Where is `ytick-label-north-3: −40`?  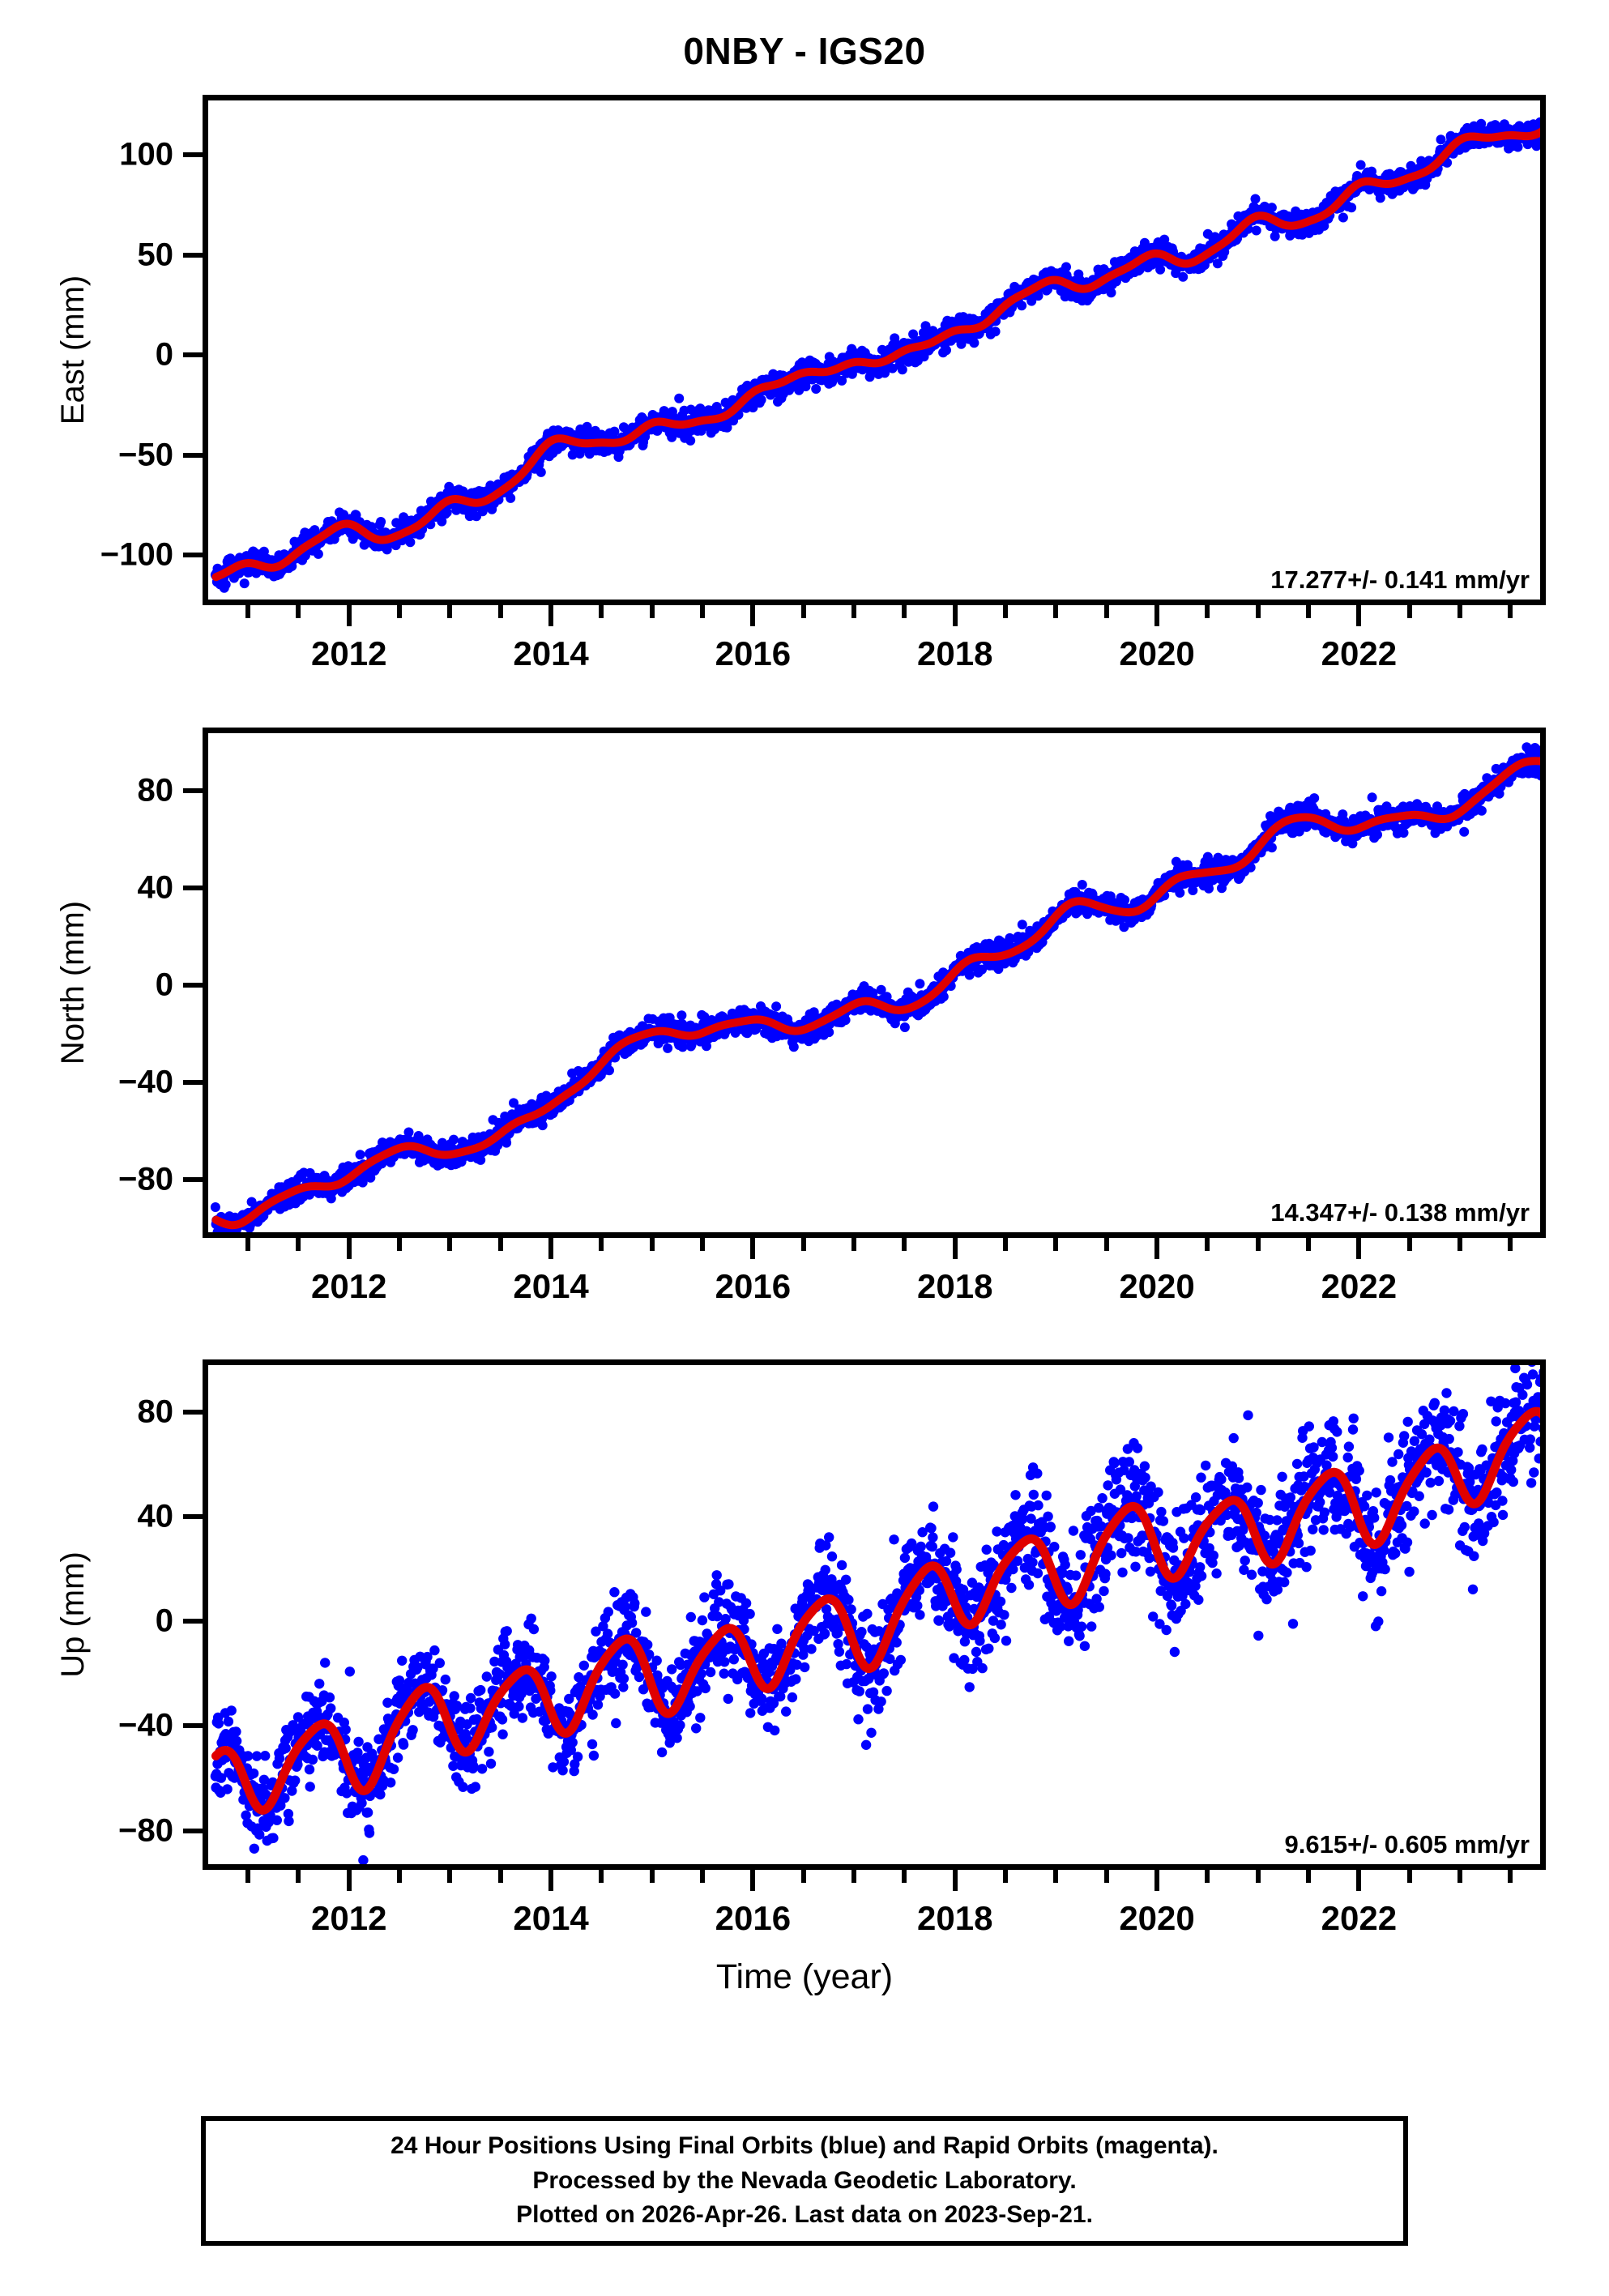
ytick-label-north-3: −40 is located at coordinates (145, 1082).